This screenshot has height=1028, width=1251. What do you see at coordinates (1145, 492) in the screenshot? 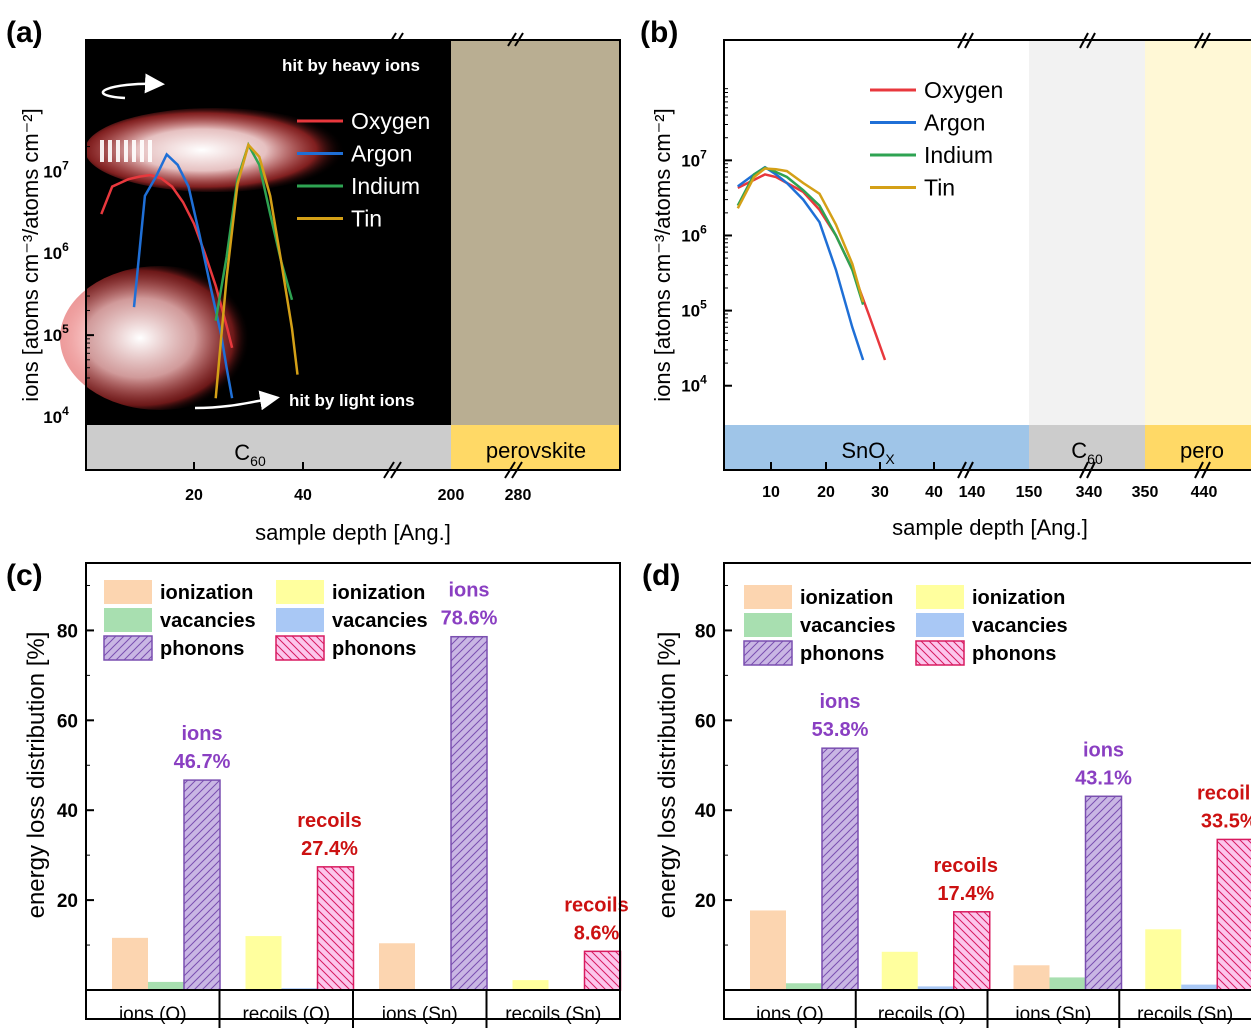
I see `x-tick-label: 350` at bounding box center [1145, 492].